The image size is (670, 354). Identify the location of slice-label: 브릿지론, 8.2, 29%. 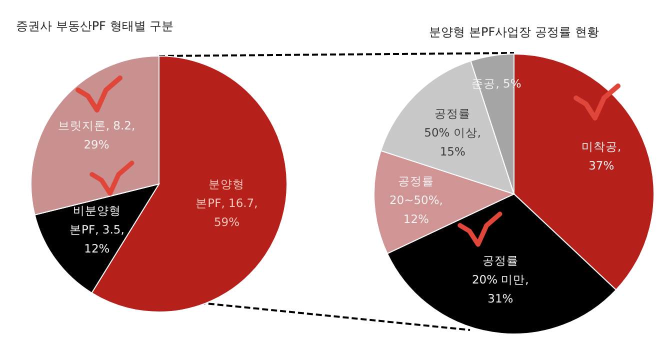
(97, 135).